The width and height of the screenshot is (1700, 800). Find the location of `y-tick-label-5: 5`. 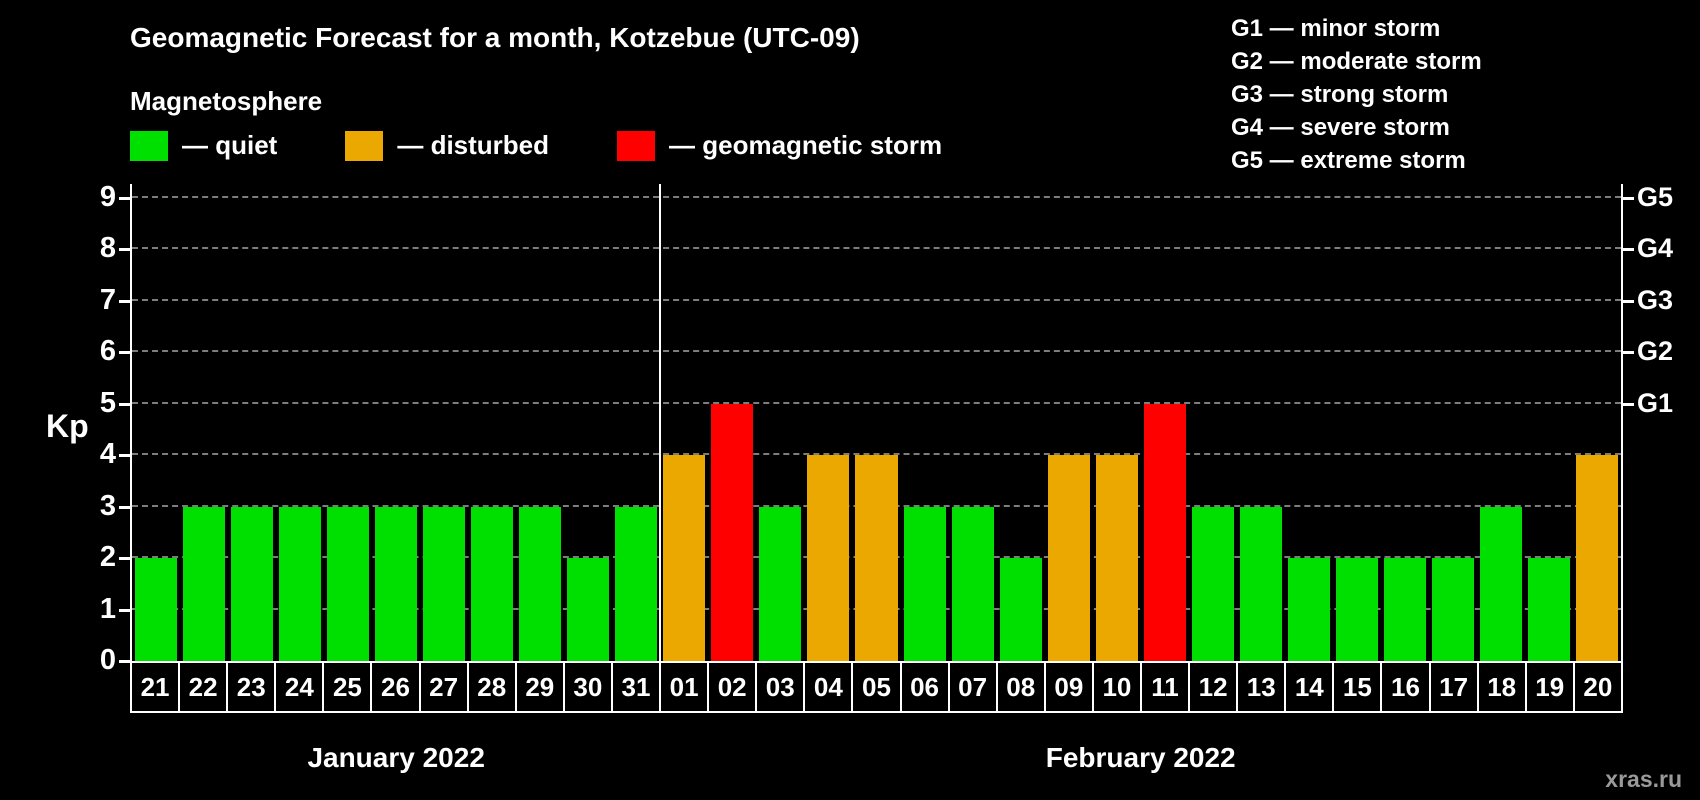

y-tick-label-5: 5 is located at coordinates (107, 402).